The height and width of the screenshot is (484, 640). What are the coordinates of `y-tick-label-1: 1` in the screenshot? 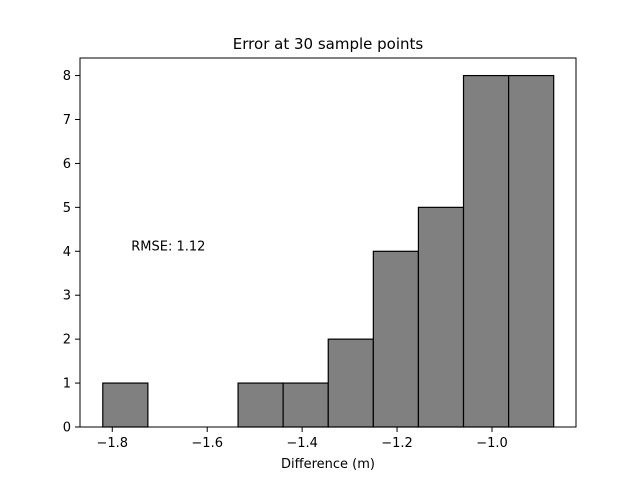 It's located at (67, 384).